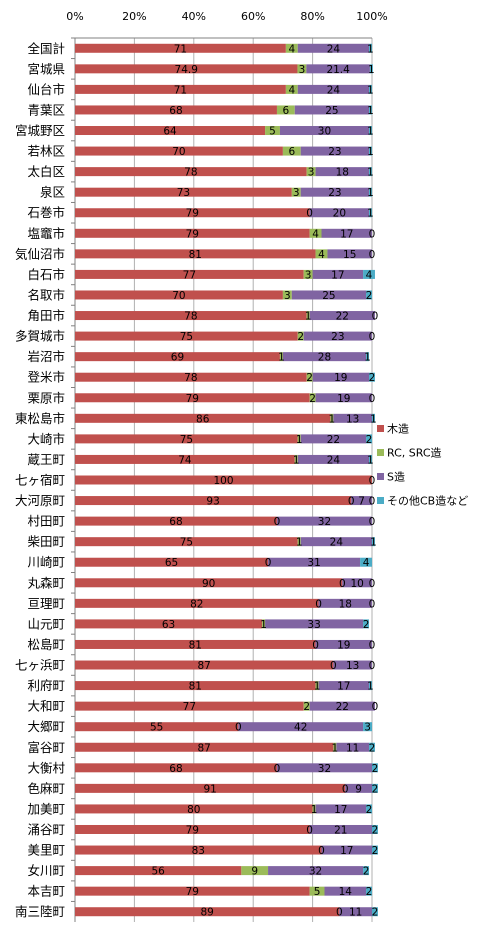 The width and height of the screenshot is (483, 935). I want to click on data-label: 6, so click(286, 111).